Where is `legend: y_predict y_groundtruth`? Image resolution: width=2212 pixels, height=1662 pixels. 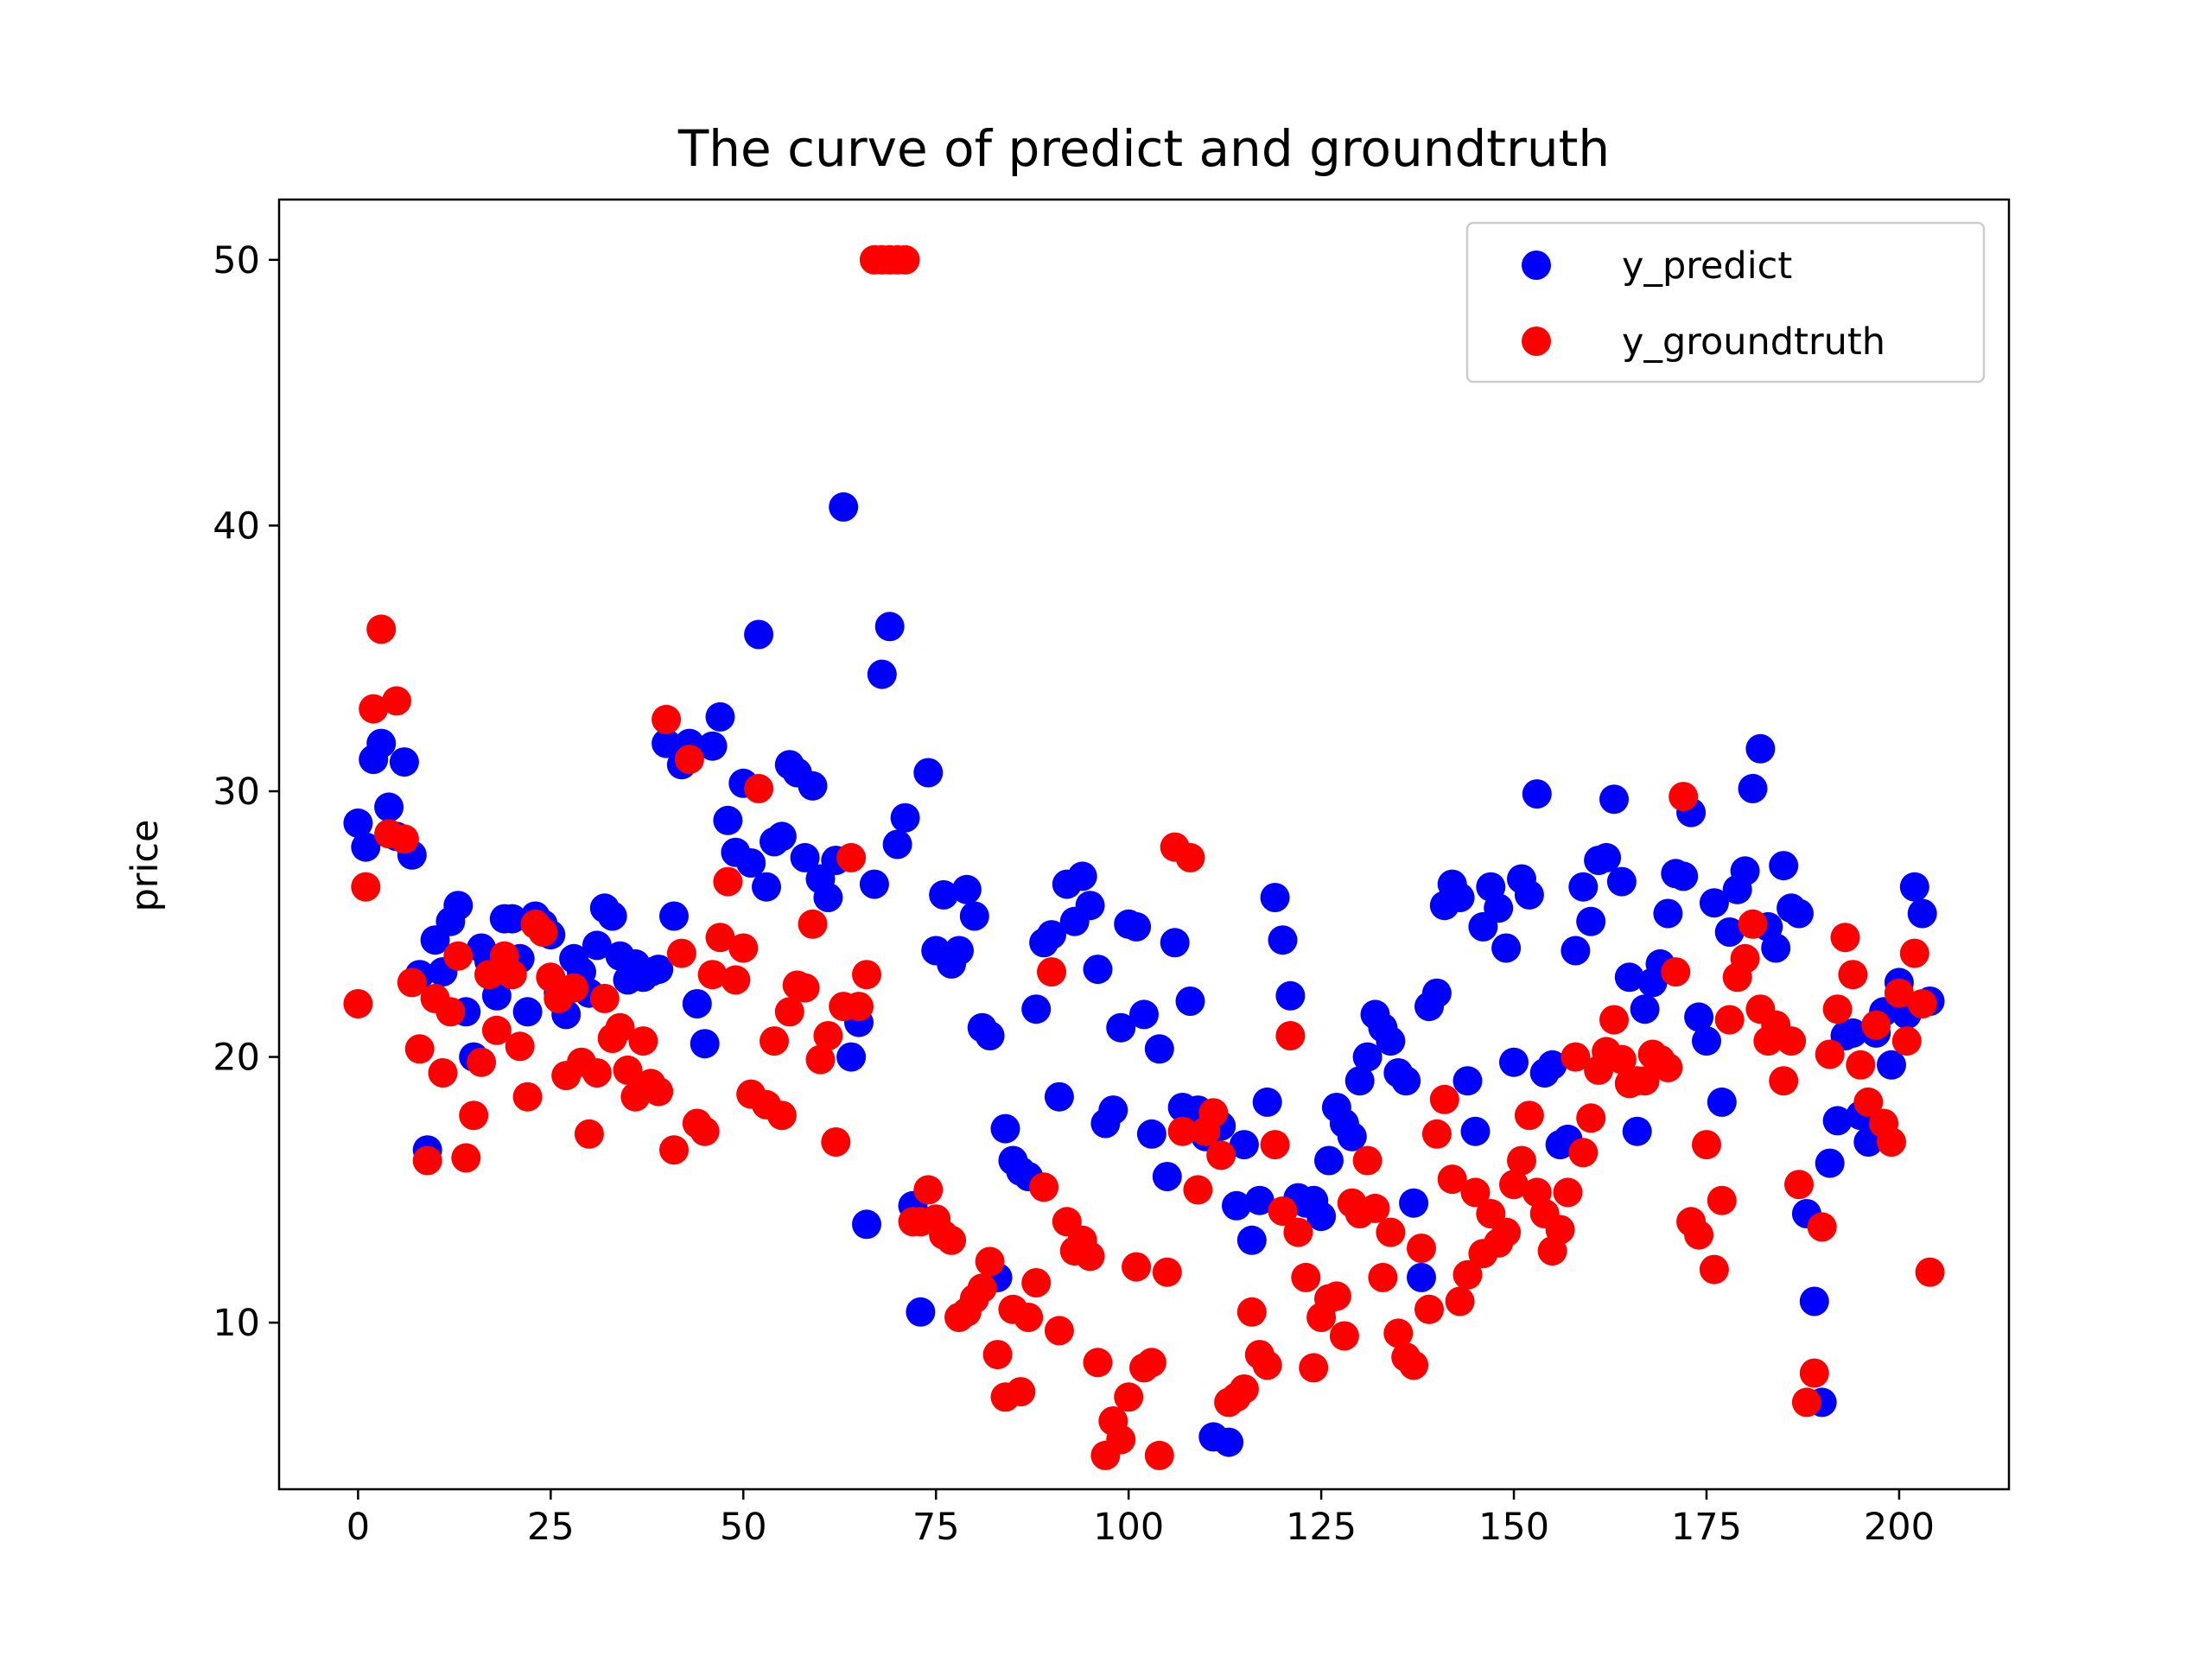
legend: y_predict y_groundtruth is located at coordinates (1725, 302).